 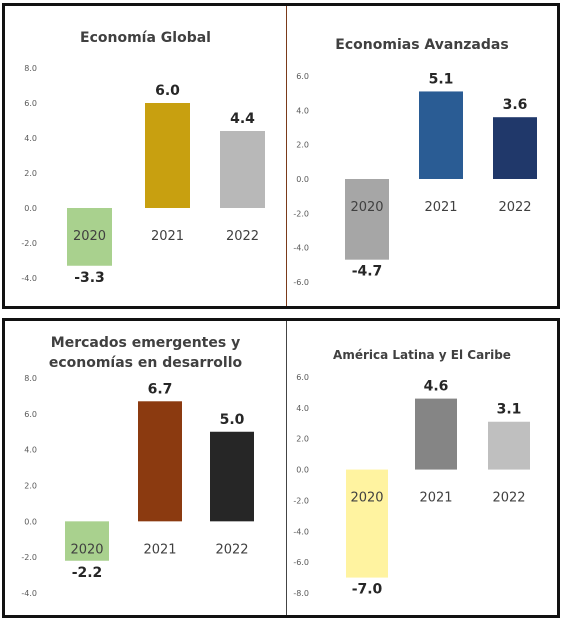 I want to click on data-label: -3.3, so click(x=89, y=278).